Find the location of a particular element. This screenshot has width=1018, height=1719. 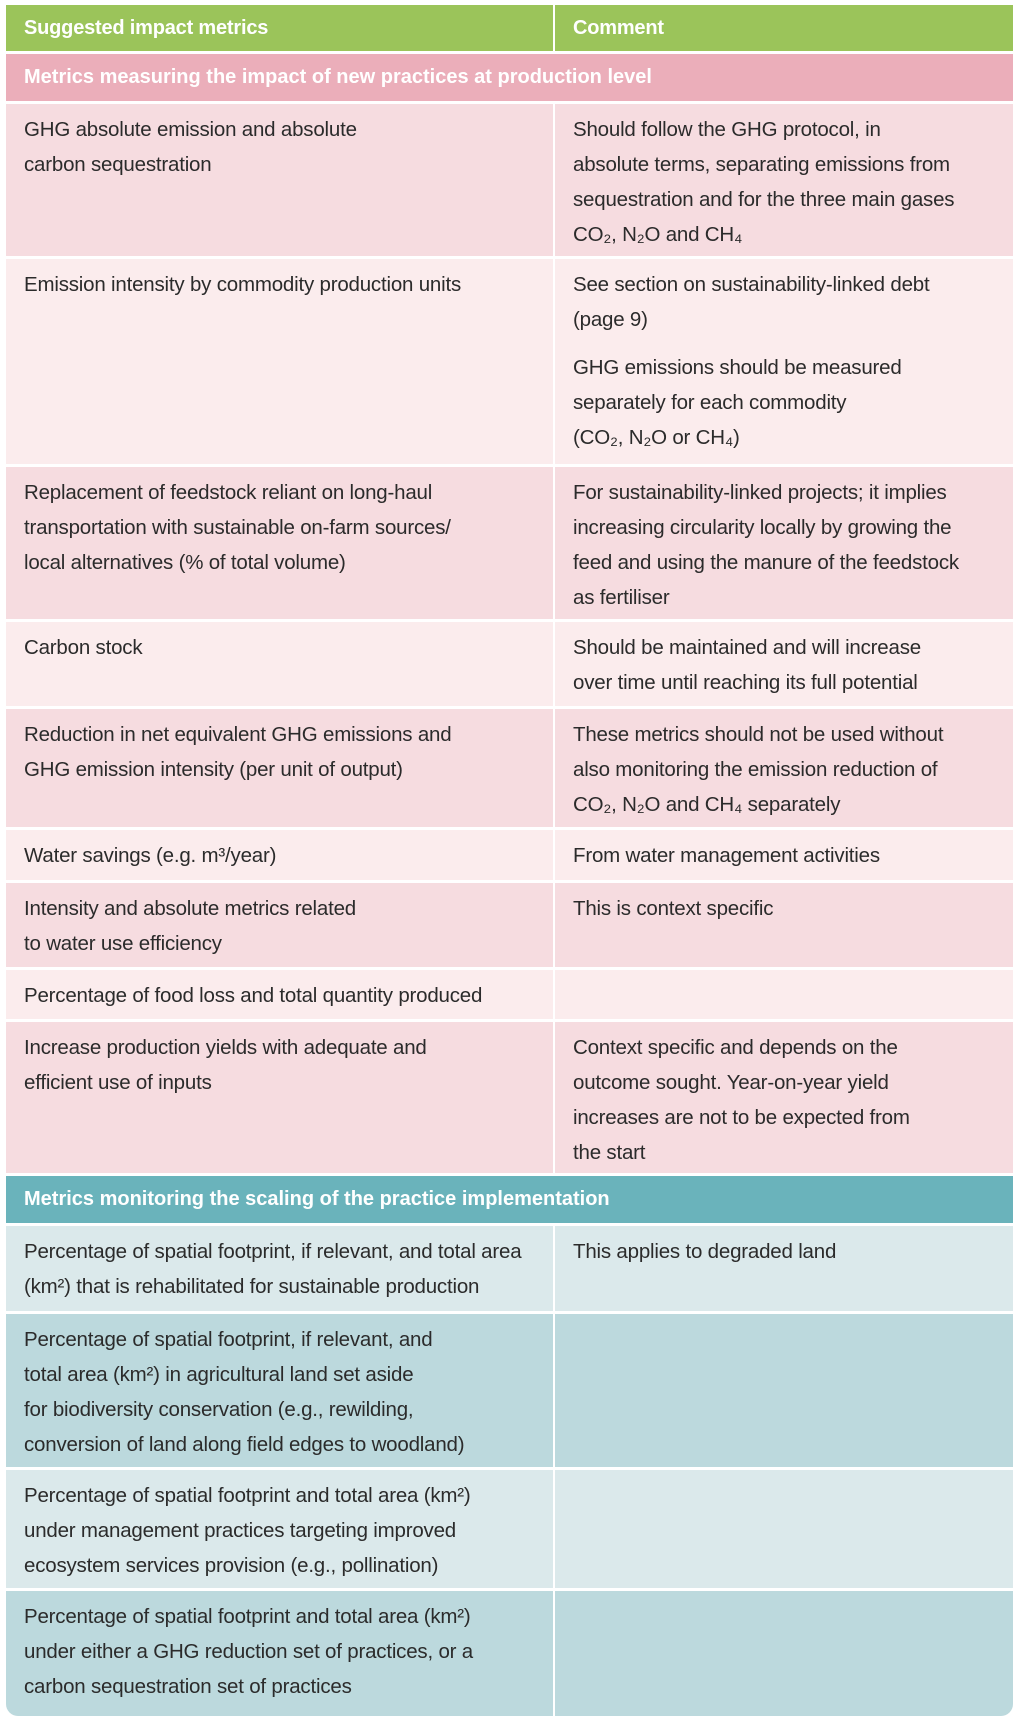

header-comment: Comment is located at coordinates (783, 28).